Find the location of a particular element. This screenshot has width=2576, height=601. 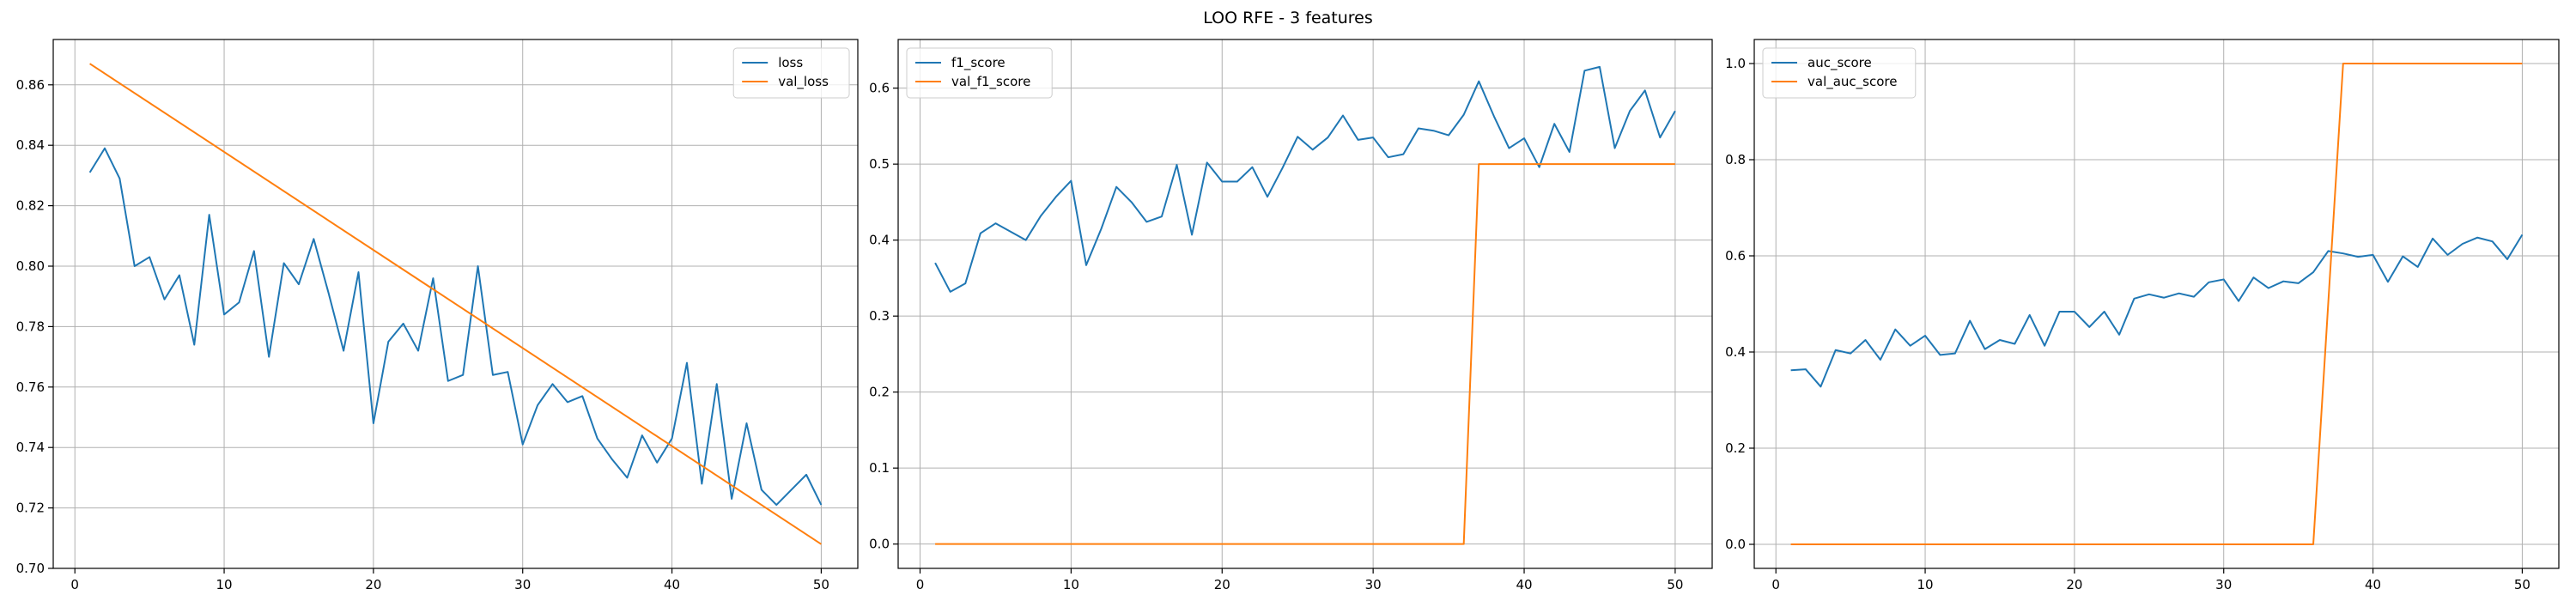

y-tick-label: 0.5 is located at coordinates (879, 164).